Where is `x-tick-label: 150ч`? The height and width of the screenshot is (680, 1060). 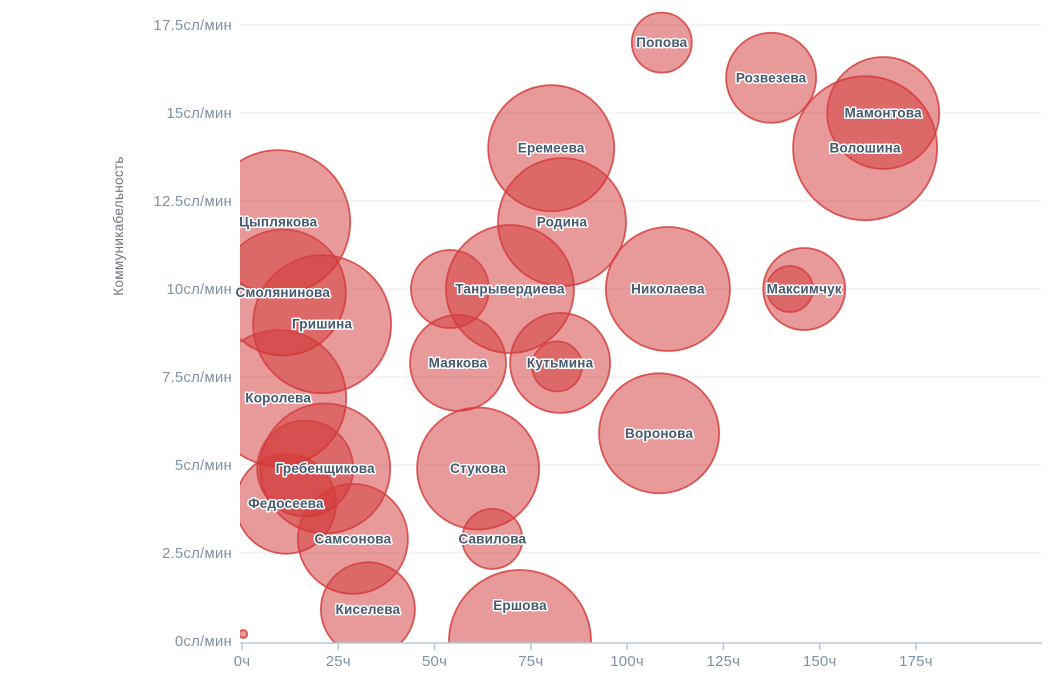
x-tick-label: 150ч is located at coordinates (820, 661).